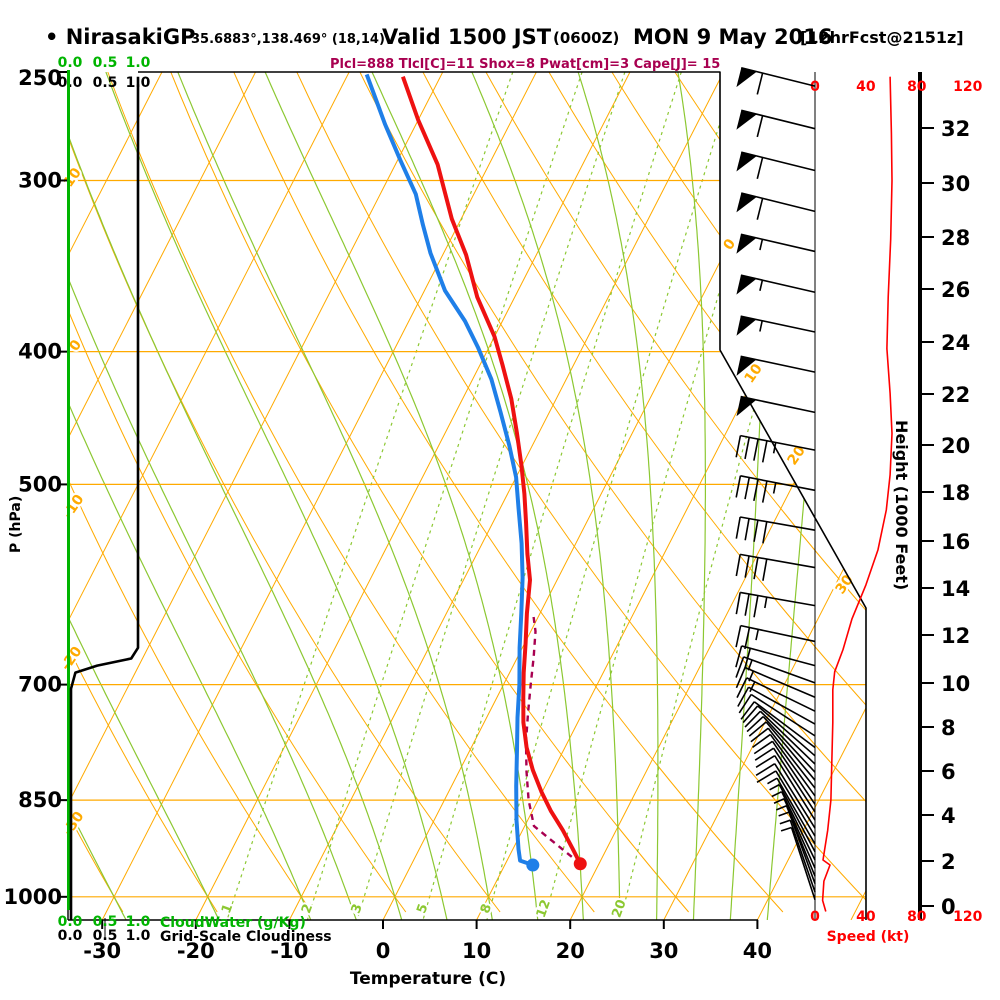 Image resolution: width=1000 pixels, height=1000 pixels. I want to click on temperature-curve, so click(492, 470).